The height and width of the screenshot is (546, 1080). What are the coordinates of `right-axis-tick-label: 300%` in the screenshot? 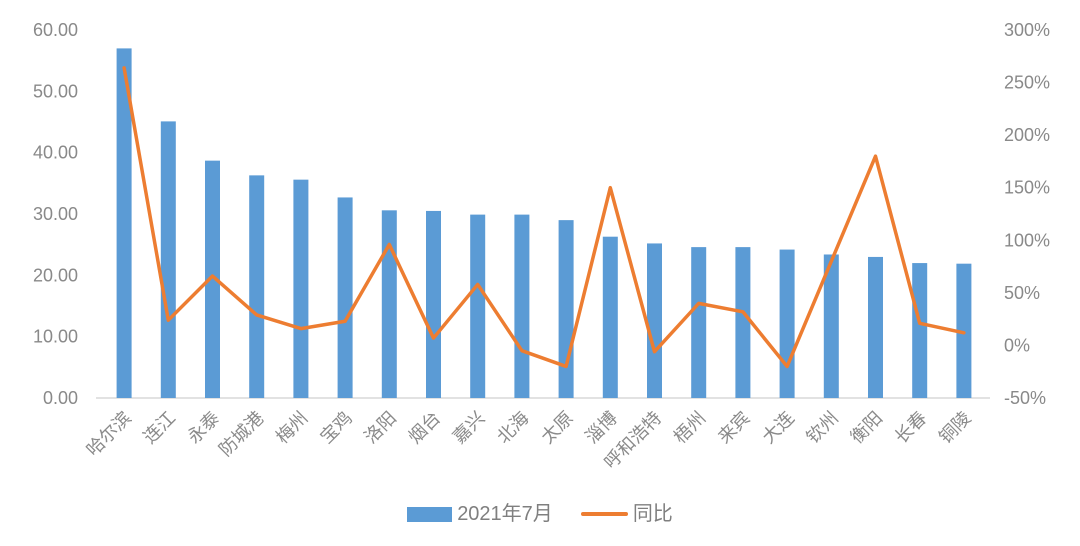 It's located at (1027, 30).